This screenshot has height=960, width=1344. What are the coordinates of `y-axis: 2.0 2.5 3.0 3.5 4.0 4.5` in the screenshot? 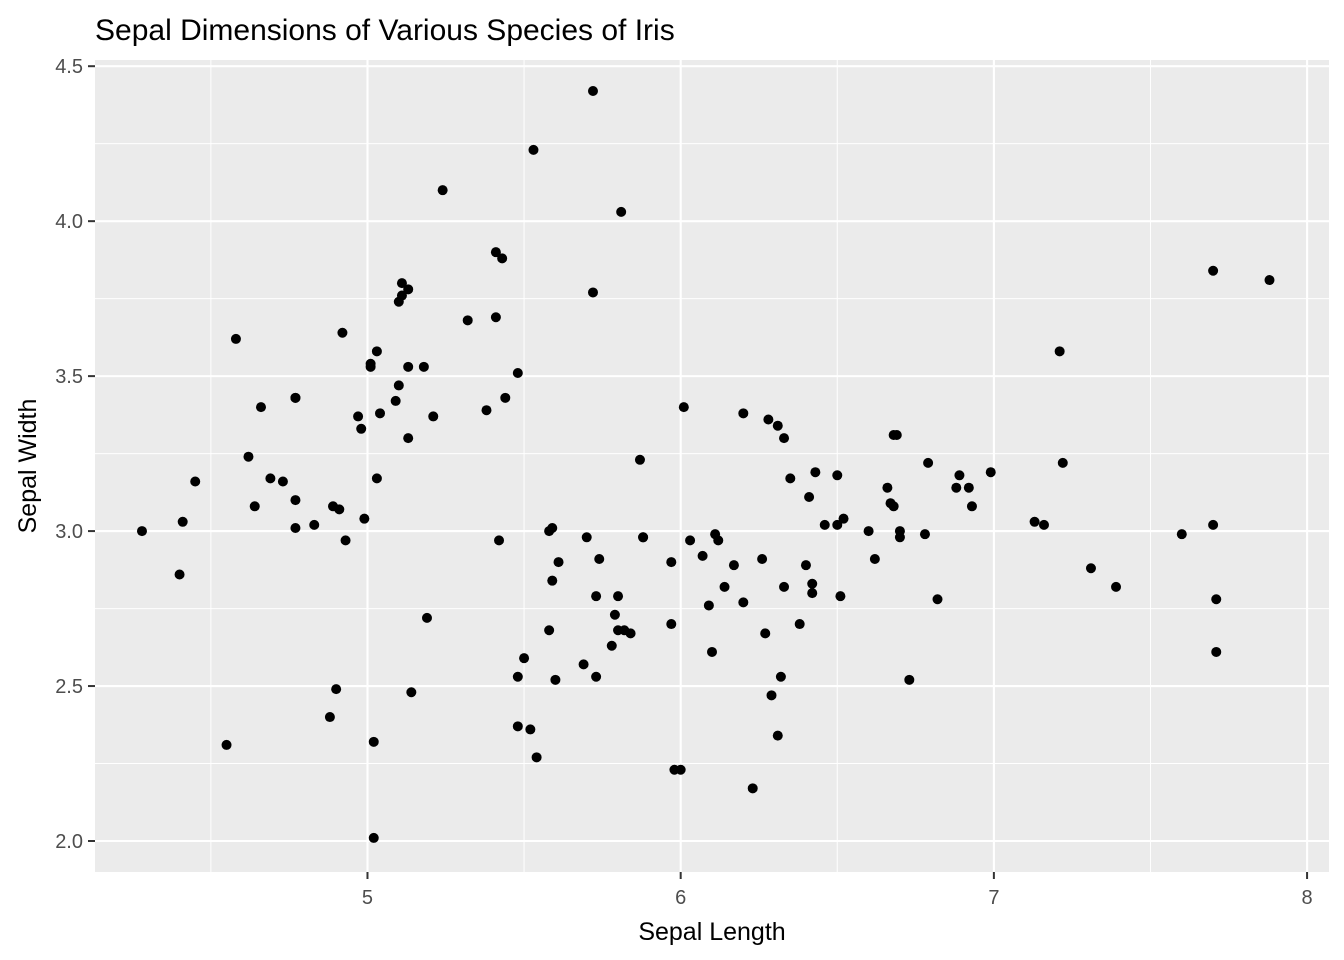 It's located at (75, 454).